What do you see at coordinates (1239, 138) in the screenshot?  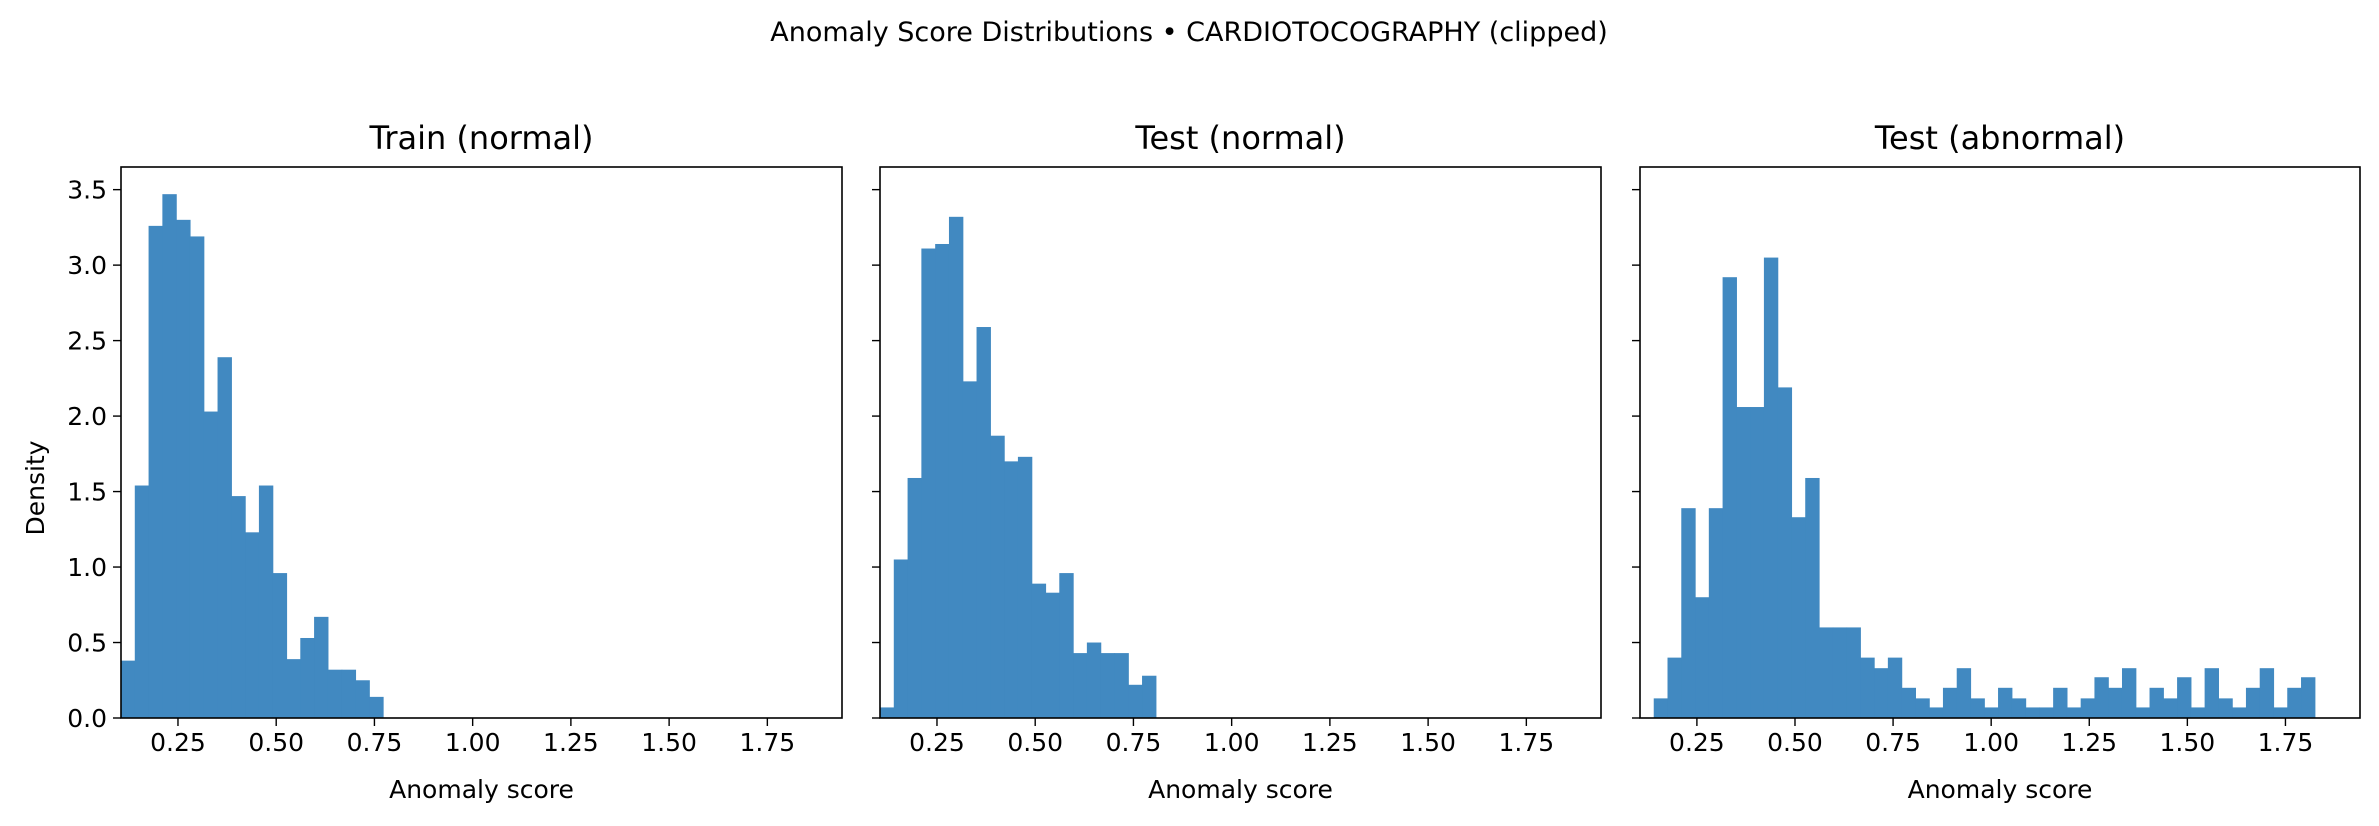 I see `panel-title: Test (normal)` at bounding box center [1239, 138].